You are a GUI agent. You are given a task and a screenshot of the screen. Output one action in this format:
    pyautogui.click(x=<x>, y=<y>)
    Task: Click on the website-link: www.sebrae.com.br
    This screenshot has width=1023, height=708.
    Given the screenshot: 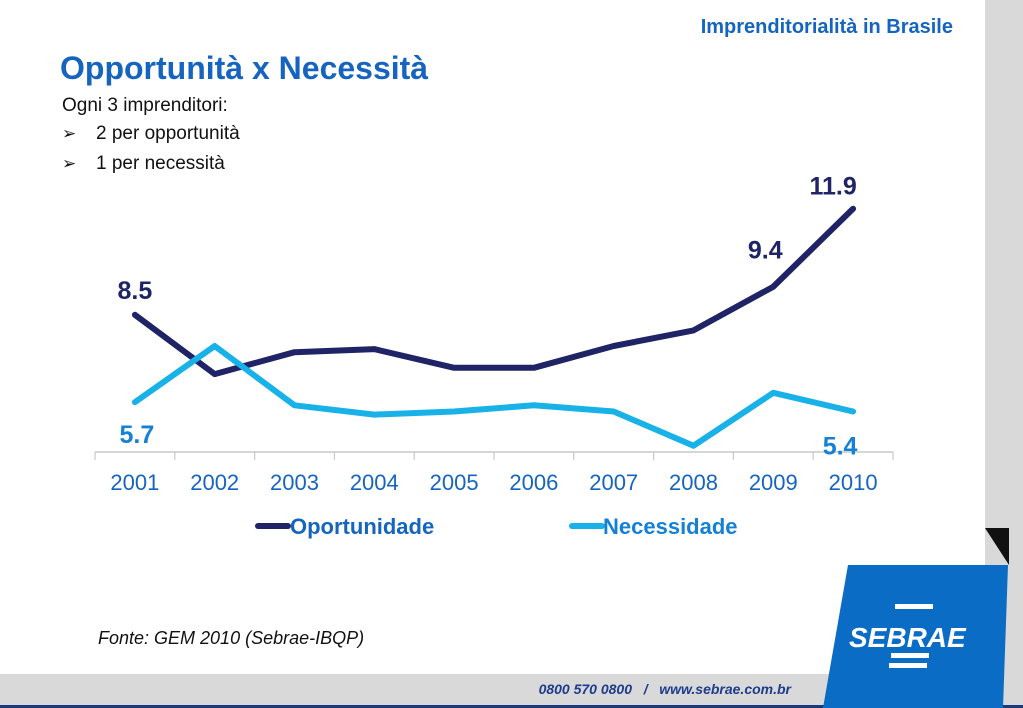 What is the action you would take?
    pyautogui.click(x=725, y=689)
    